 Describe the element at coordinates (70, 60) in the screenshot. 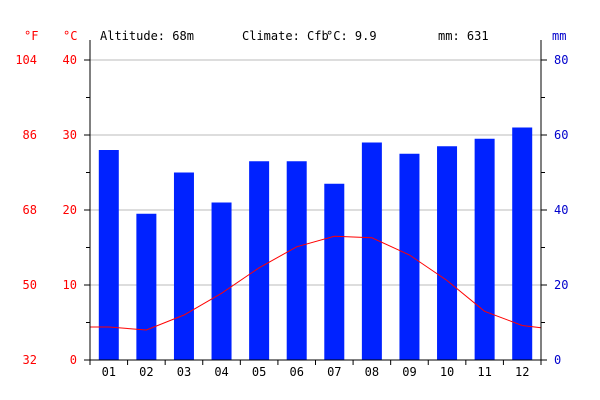

I see `celsius-tick-label: 40` at that location.